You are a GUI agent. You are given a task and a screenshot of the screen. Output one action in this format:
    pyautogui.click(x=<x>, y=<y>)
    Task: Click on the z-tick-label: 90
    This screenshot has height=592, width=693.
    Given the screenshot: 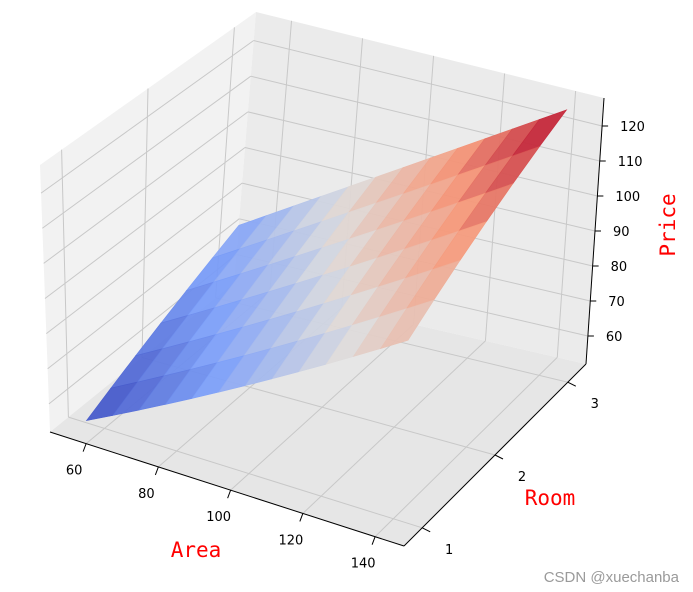 What is the action you would take?
    pyautogui.click(x=621, y=232)
    